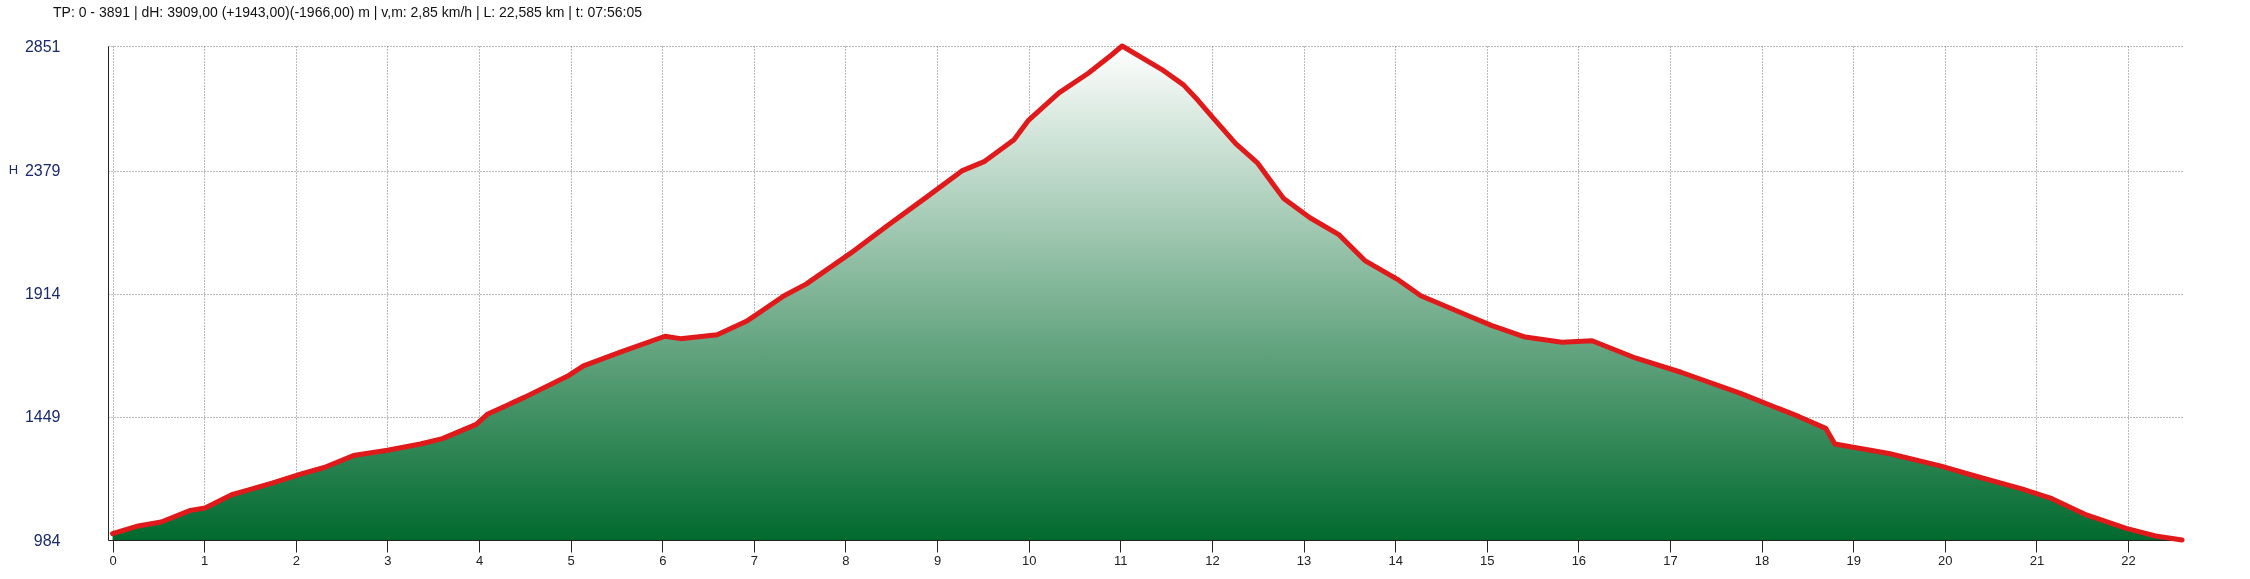 This screenshot has width=2250, height=579. What do you see at coordinates (1121, 560) in the screenshot?
I see `x-tick-label: 11` at bounding box center [1121, 560].